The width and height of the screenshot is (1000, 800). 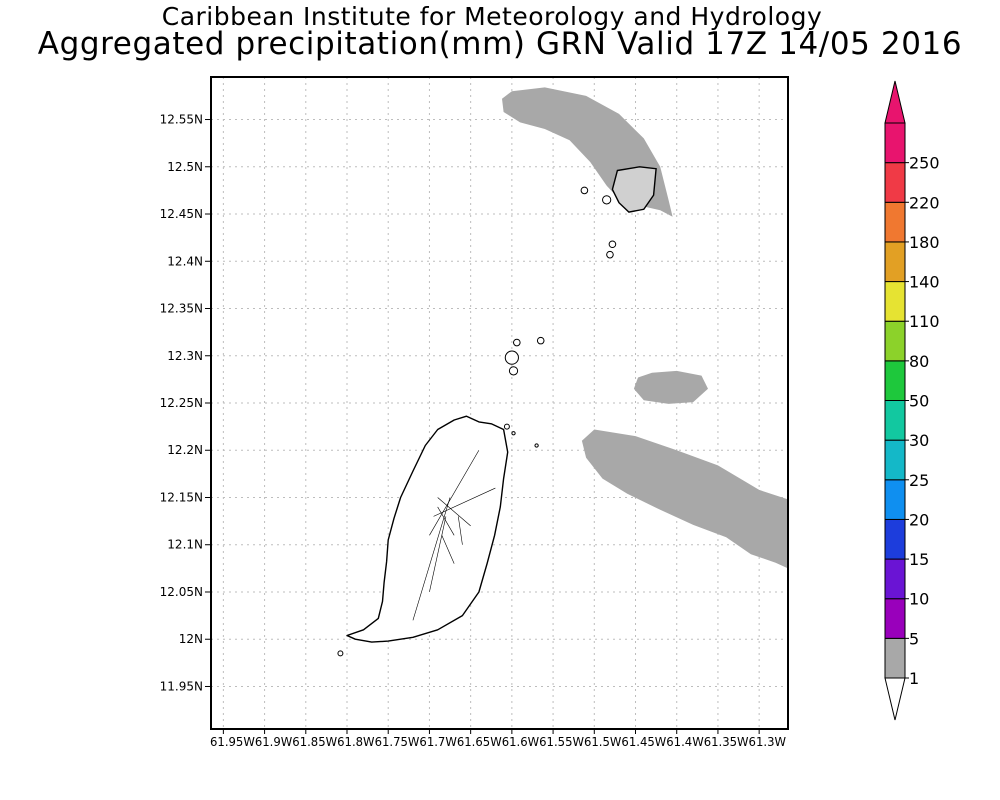 I want to click on grenada-island, so click(x=427, y=529).